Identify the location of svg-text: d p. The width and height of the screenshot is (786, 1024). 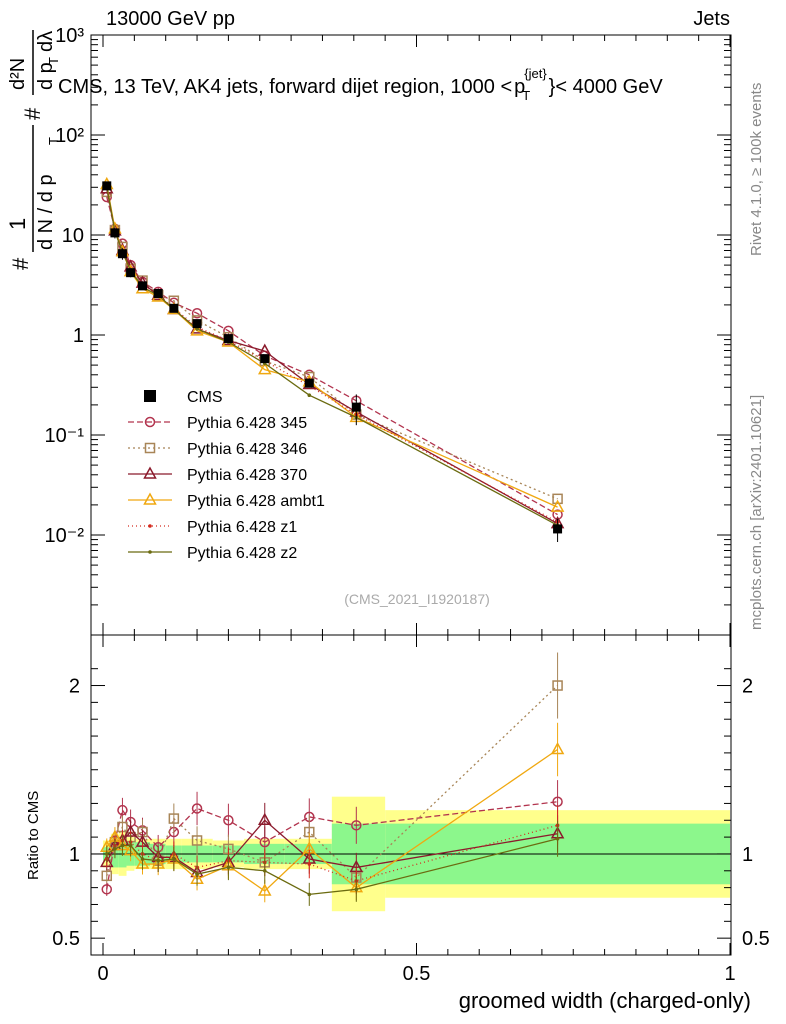
(46, 76).